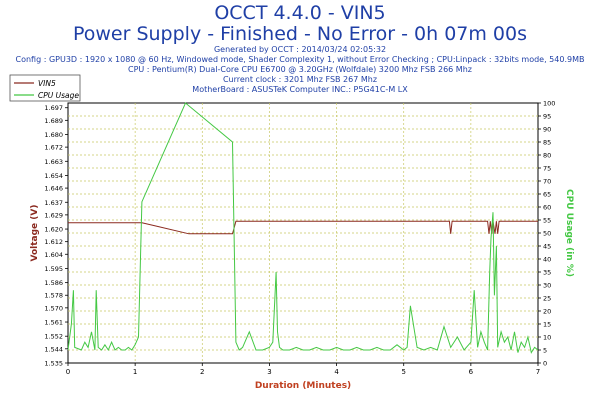  I want to click on y-right-tick-label: 90, so click(547, 130).